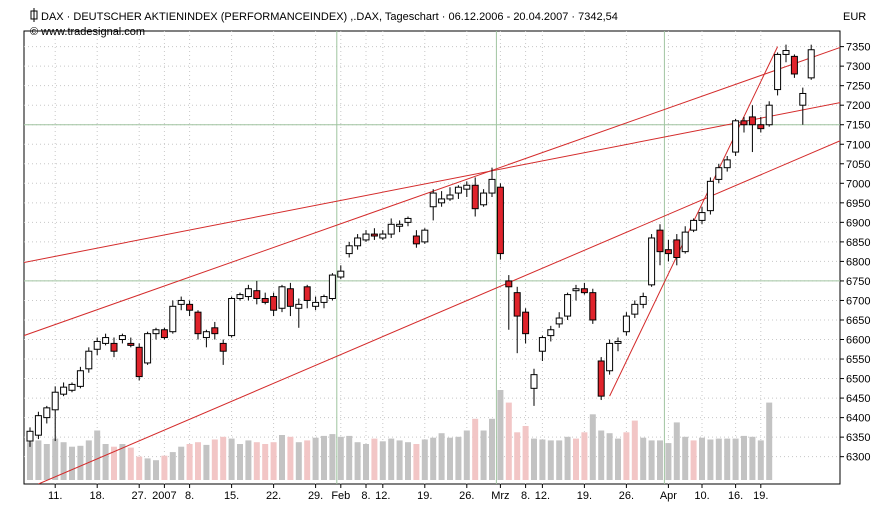  I want to click on x-tick-label: 26., so click(626, 496).